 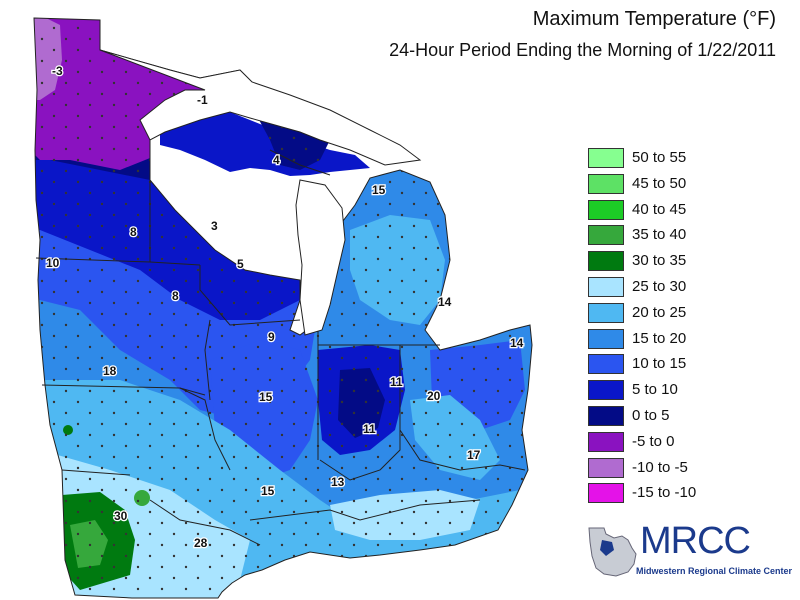 What do you see at coordinates (659, 157) in the screenshot?
I see `legend-label: 50 to 55` at bounding box center [659, 157].